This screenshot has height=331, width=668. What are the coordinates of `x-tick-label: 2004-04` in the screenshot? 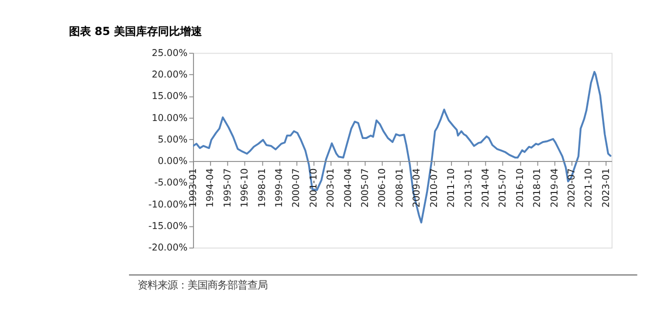 It's located at (348, 188).